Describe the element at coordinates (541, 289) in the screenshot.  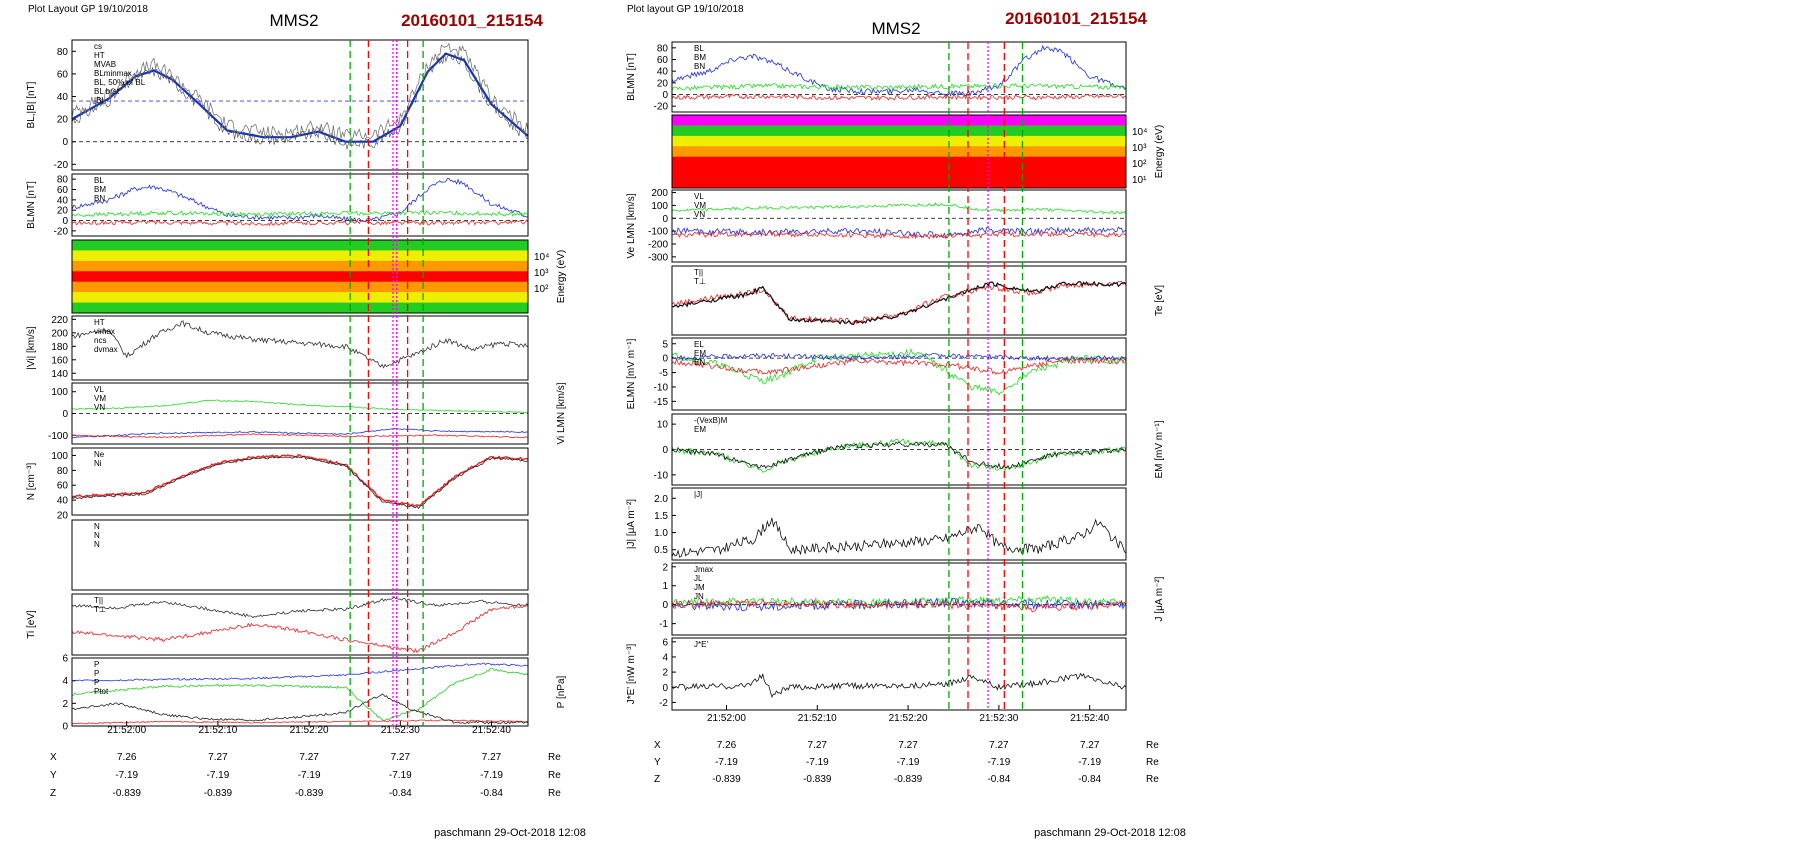
I see `y-tick-label: 10²` at that location.